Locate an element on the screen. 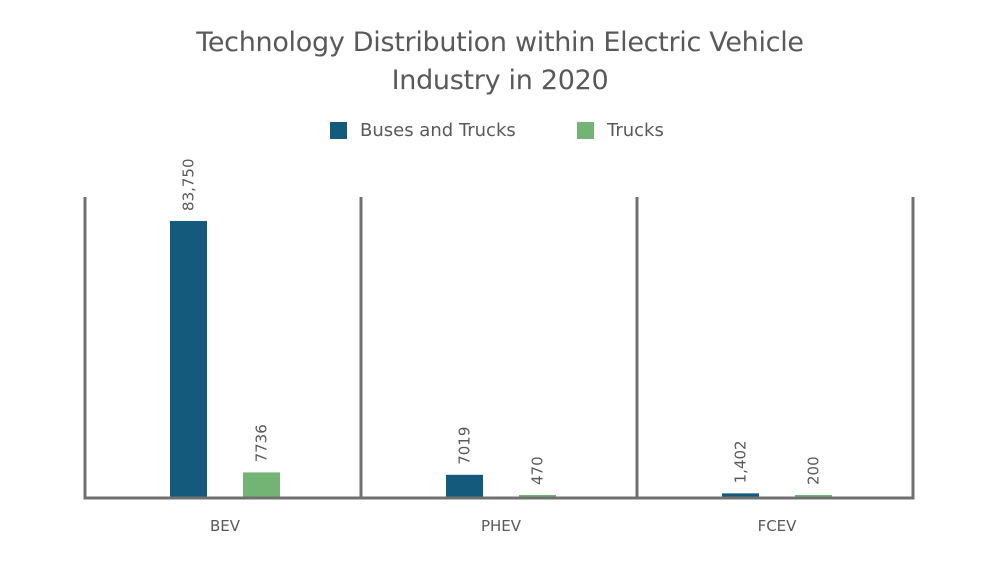 The height and width of the screenshot is (568, 1000). bar-fcev-buses-and-trucks is located at coordinates (740, 495).